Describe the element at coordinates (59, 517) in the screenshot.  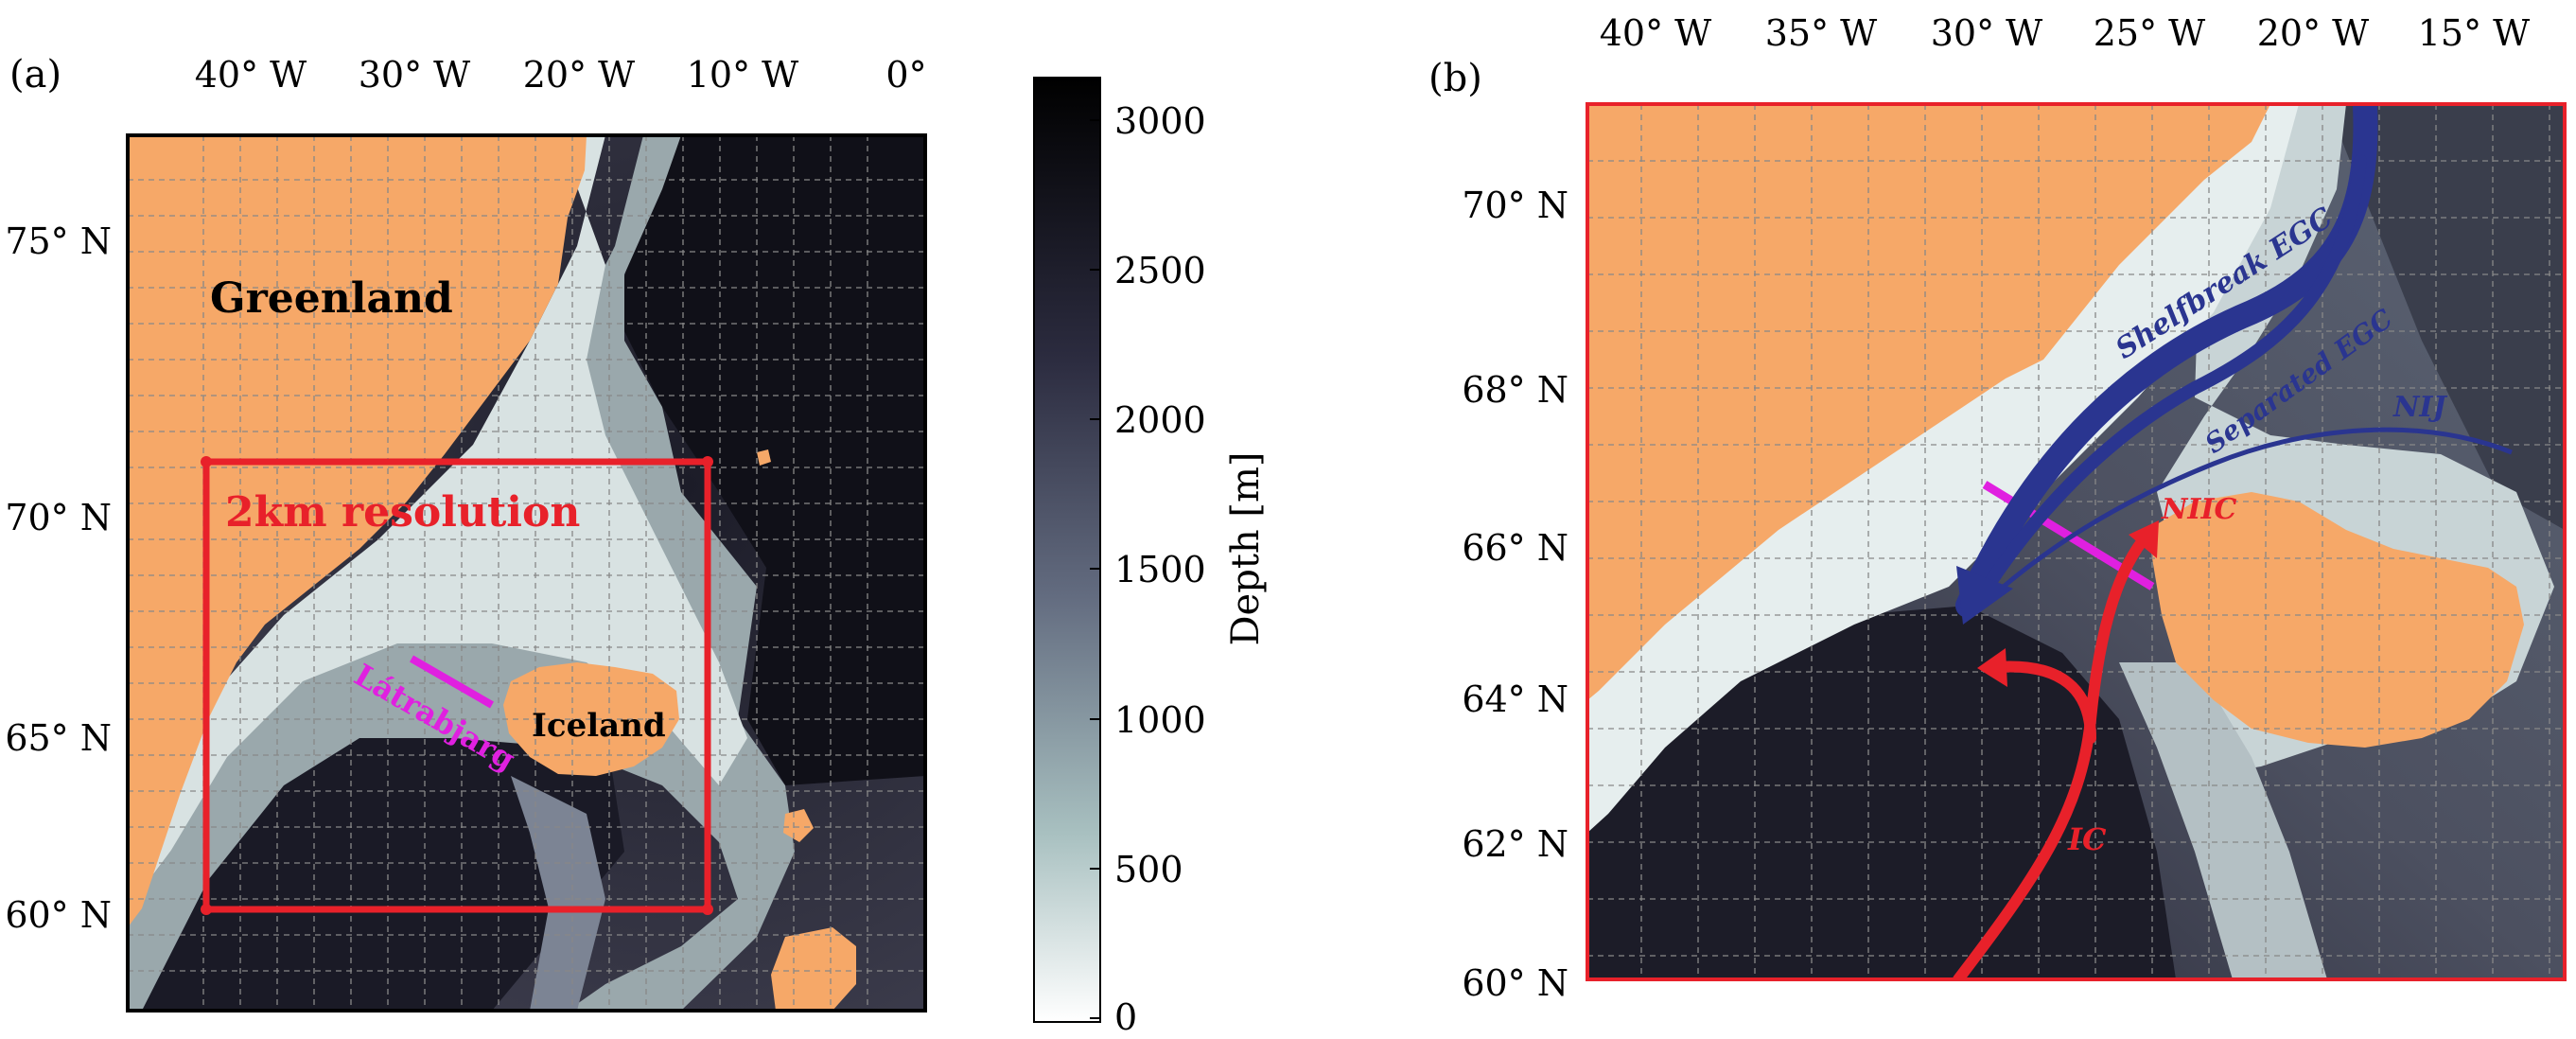
I see `lat-label-a-1: 70° N` at that location.